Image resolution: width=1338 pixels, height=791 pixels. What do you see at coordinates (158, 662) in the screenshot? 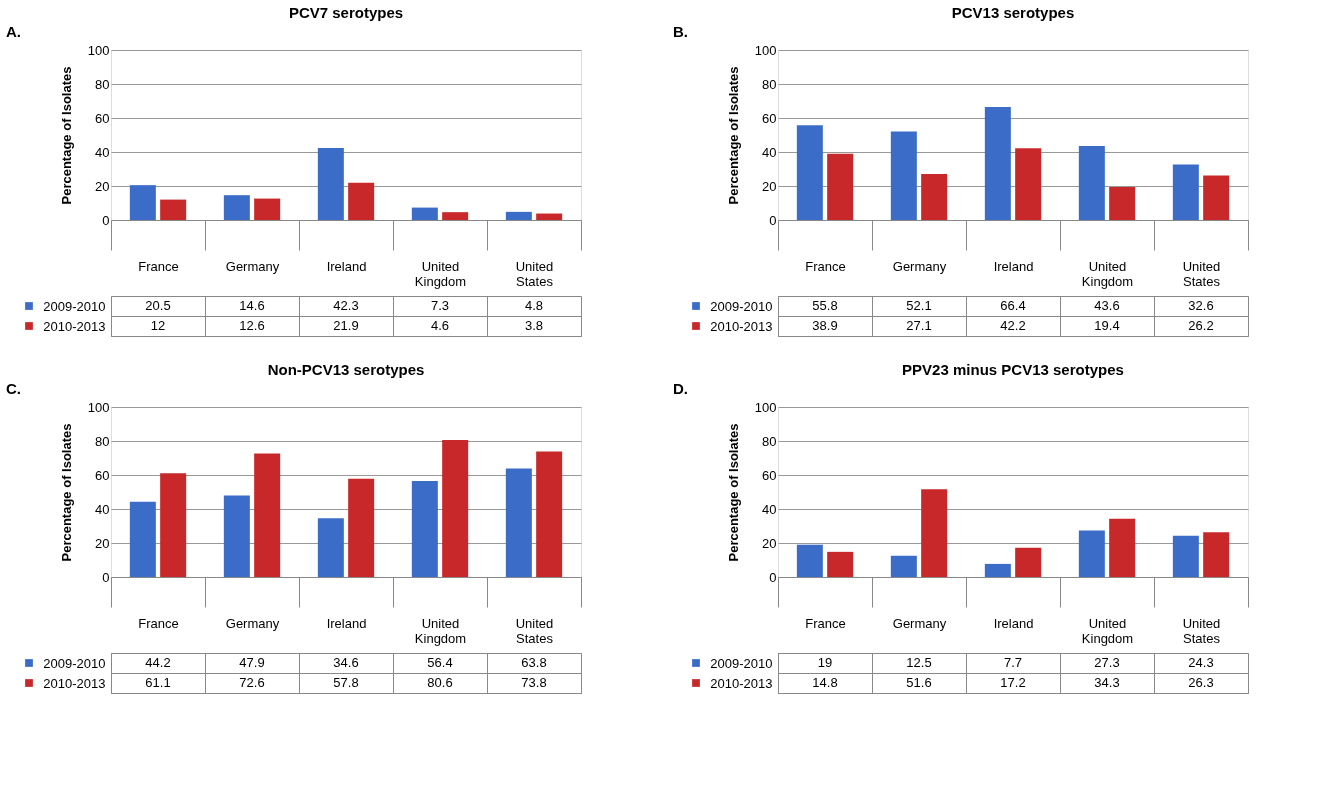
I see `data-label: 44.2` at bounding box center [158, 662].